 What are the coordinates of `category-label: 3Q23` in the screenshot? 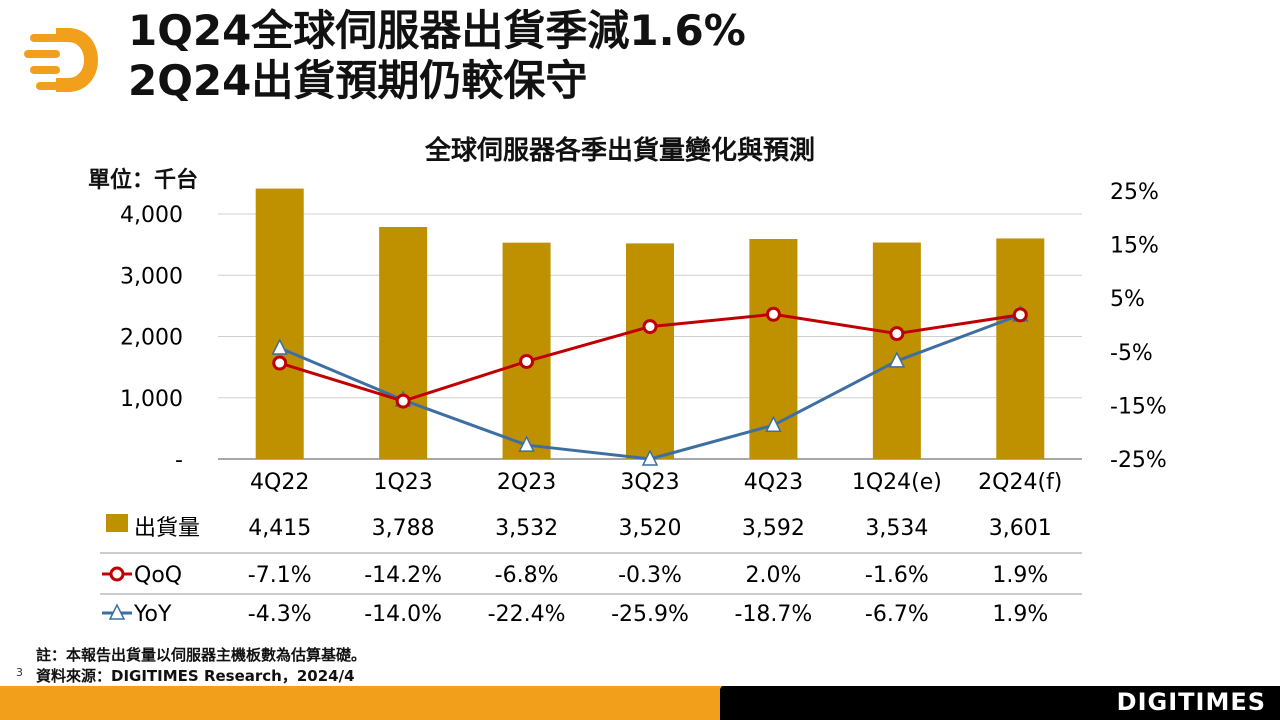 It's located at (649, 482).